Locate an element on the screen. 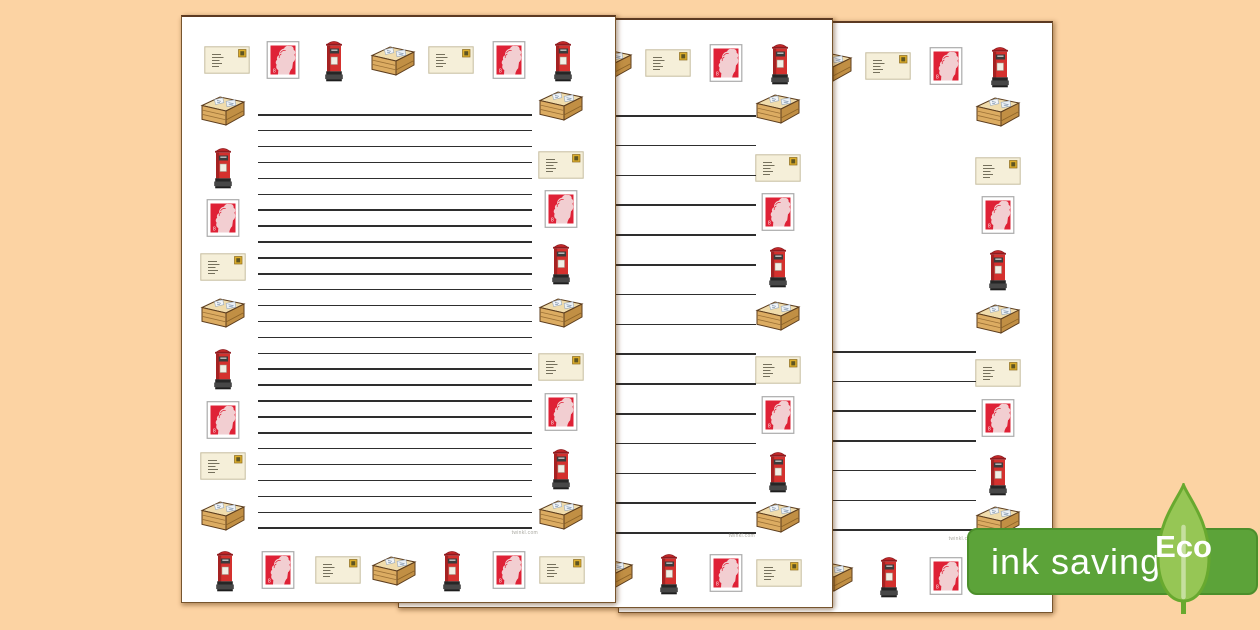  eco-label: Eco is located at coordinates (1183, 546).